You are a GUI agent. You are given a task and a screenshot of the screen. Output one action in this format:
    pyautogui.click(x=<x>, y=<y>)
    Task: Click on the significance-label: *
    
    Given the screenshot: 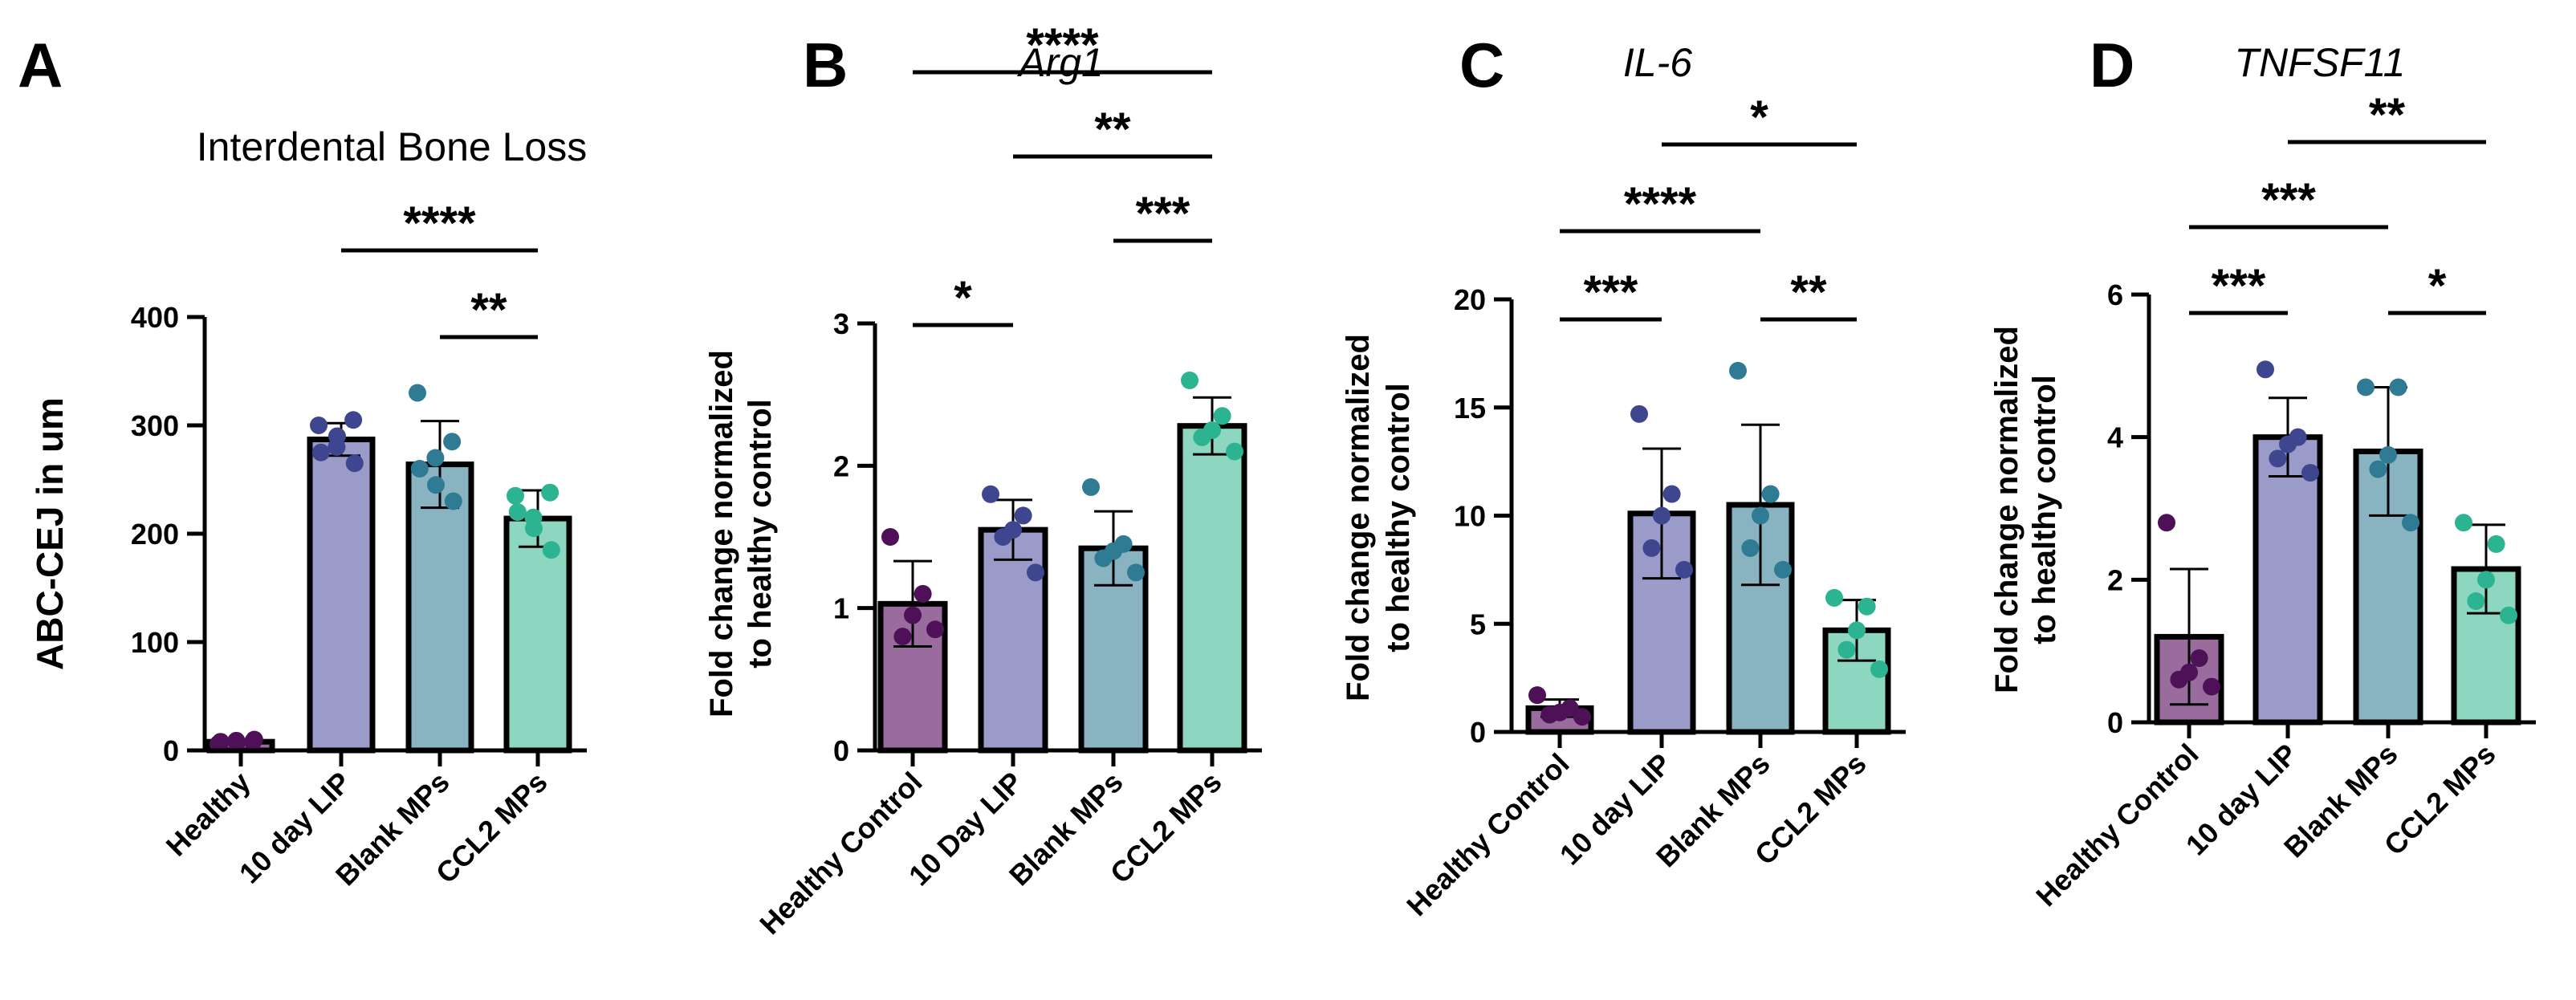 What is the action you would take?
    pyautogui.click(x=2437, y=286)
    